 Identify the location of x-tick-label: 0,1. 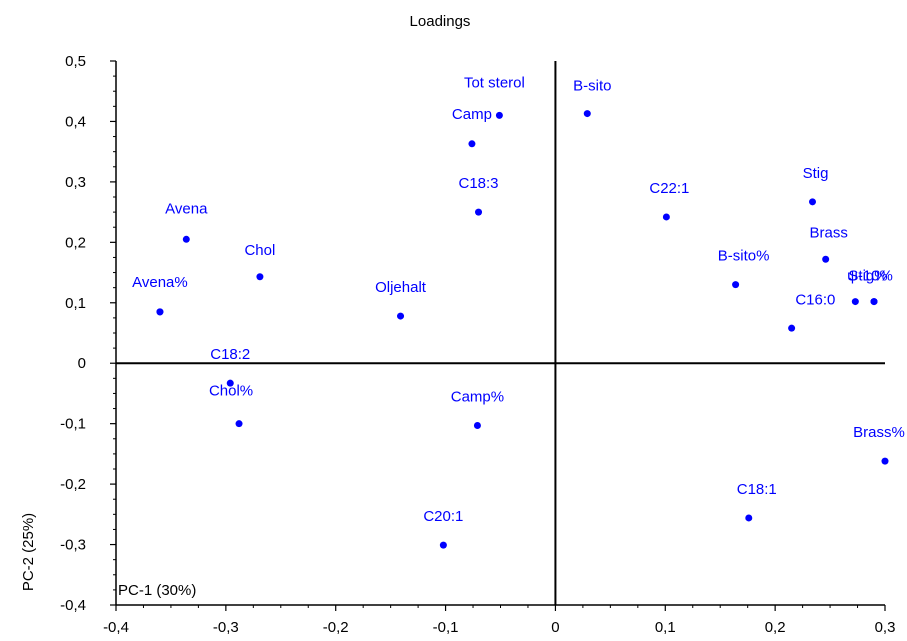
(665, 627).